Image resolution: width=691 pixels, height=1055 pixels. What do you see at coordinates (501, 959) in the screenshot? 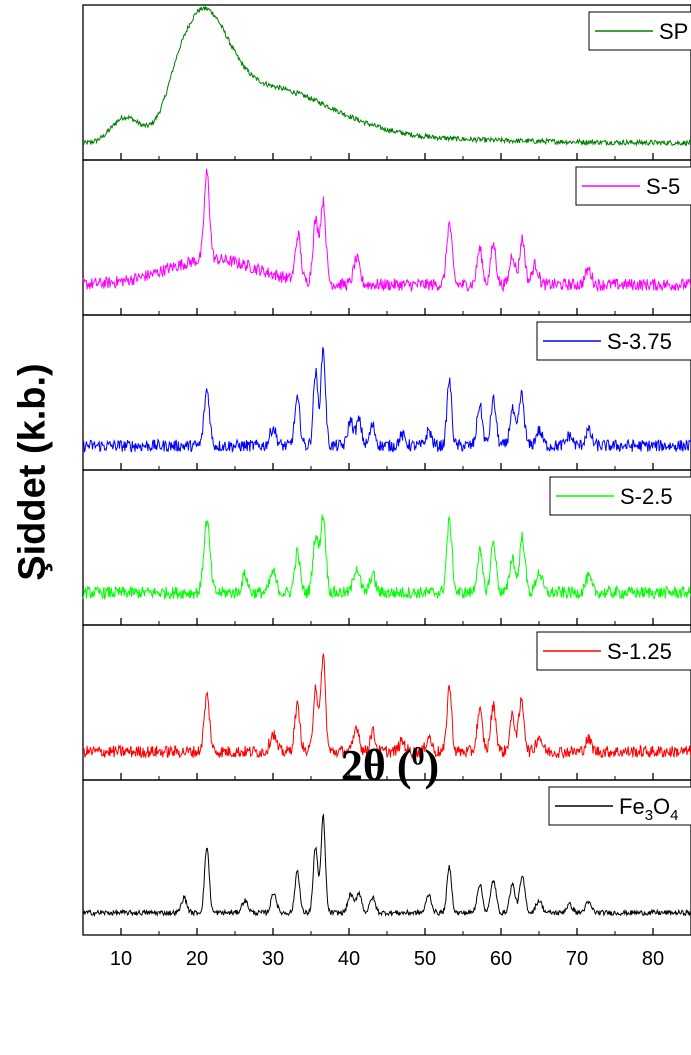
I see `x-tick-label: 60` at bounding box center [501, 959].